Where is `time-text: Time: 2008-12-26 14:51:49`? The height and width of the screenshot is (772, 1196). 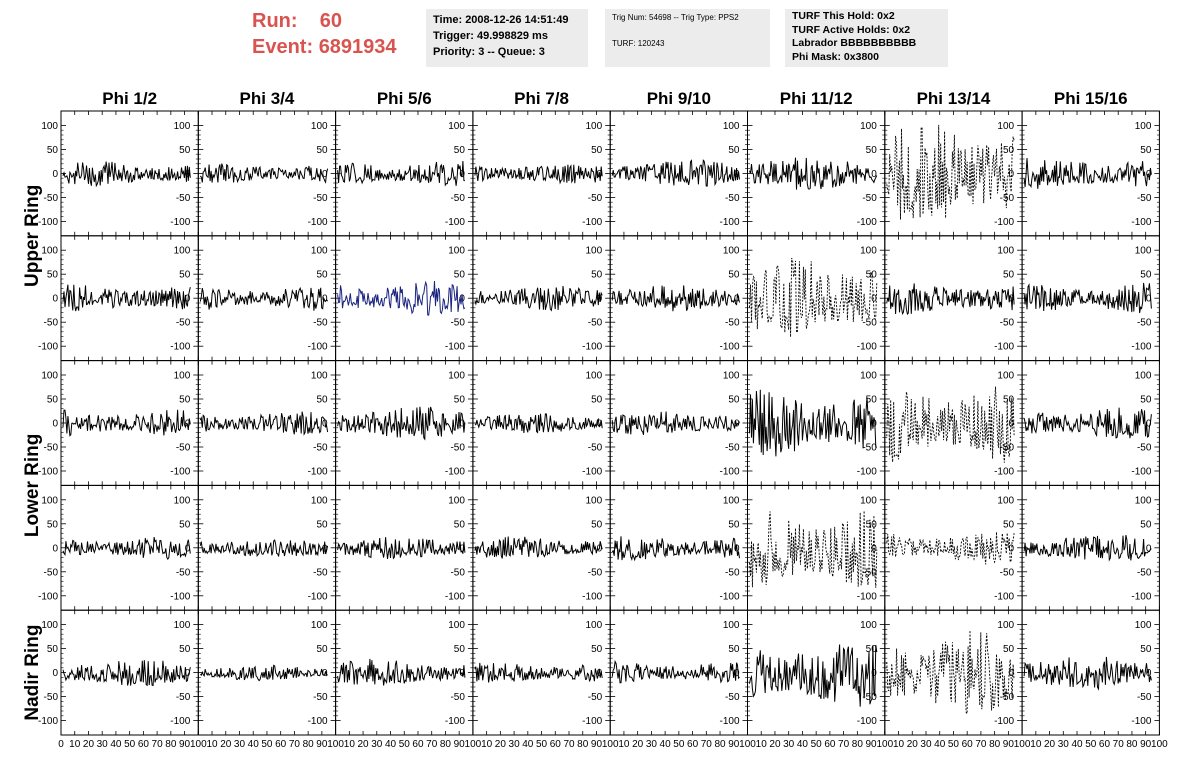 time-text: Time: 2008-12-26 14:51:49 is located at coordinates (501, 20).